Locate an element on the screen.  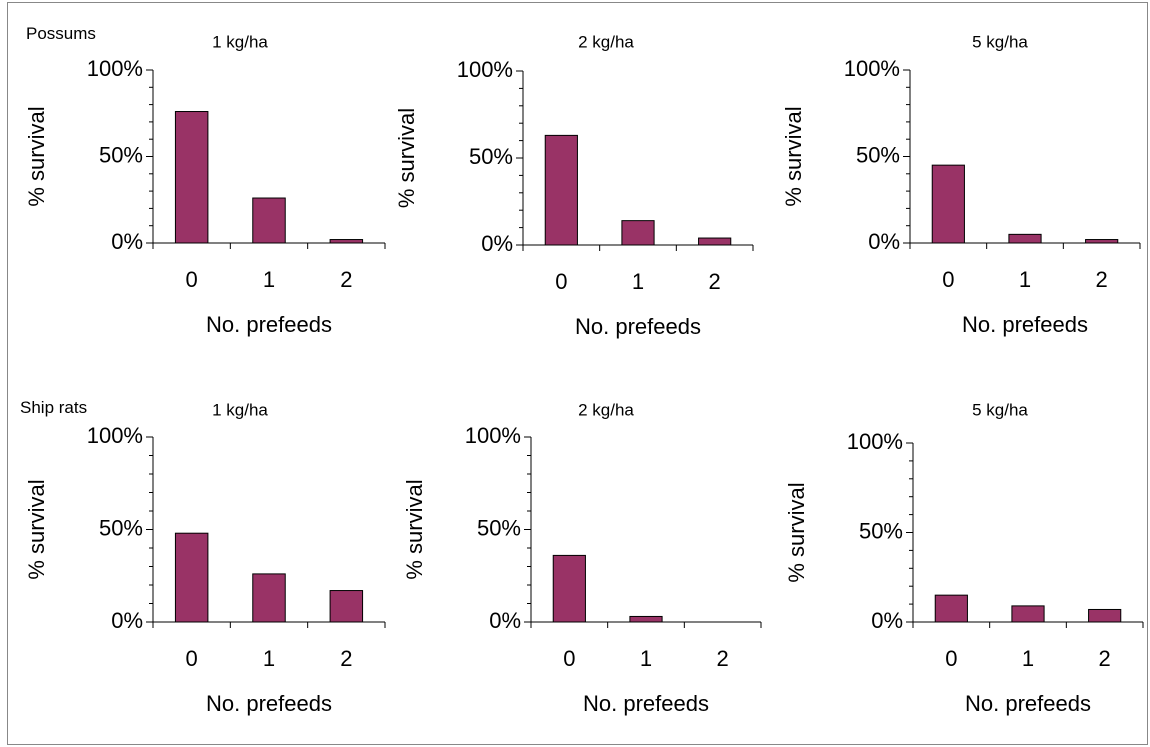
panel-2-y-tick-label: 50% is located at coordinates (491, 156).